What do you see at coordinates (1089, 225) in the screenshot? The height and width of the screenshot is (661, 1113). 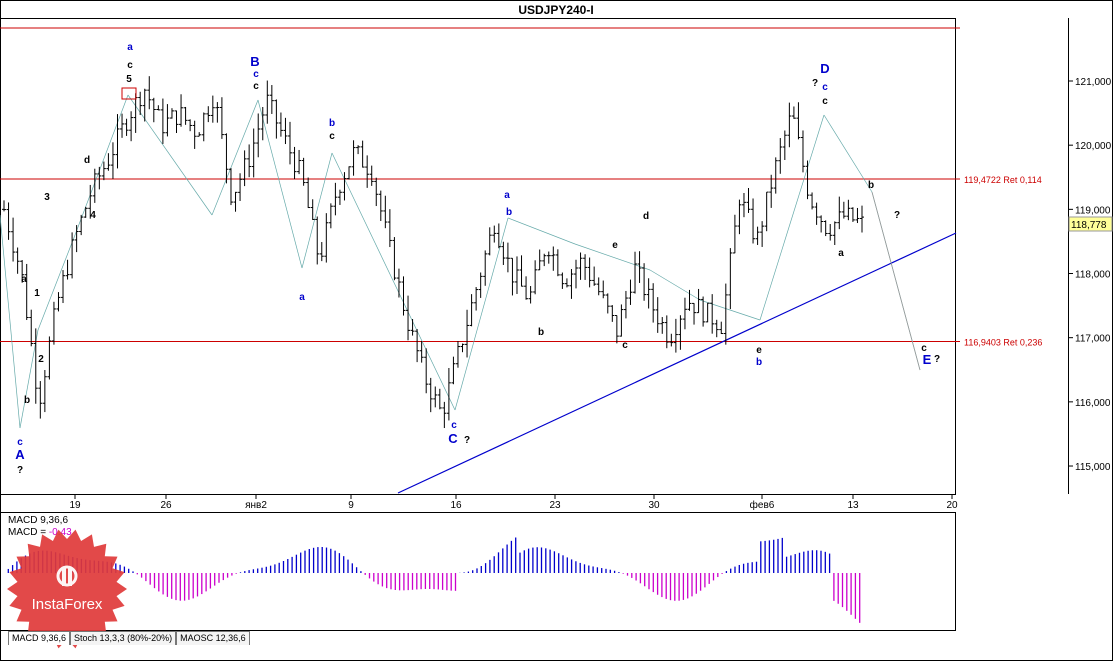 I see `current-price-label: 118,778` at bounding box center [1089, 225].